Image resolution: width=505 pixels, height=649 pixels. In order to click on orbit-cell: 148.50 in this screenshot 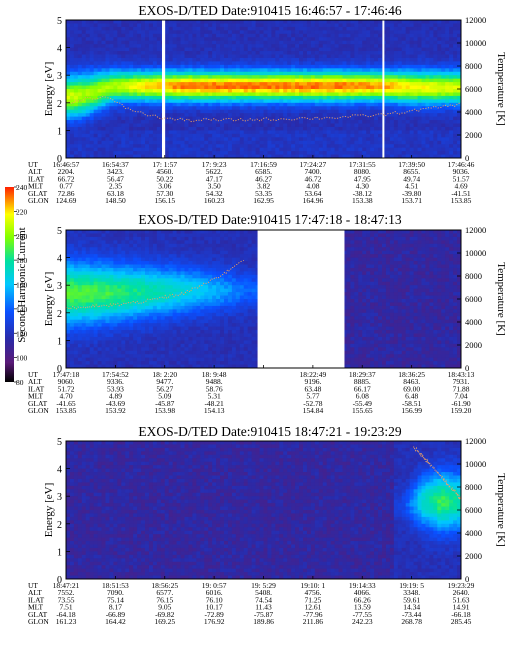, I will do `click(115, 200)`.